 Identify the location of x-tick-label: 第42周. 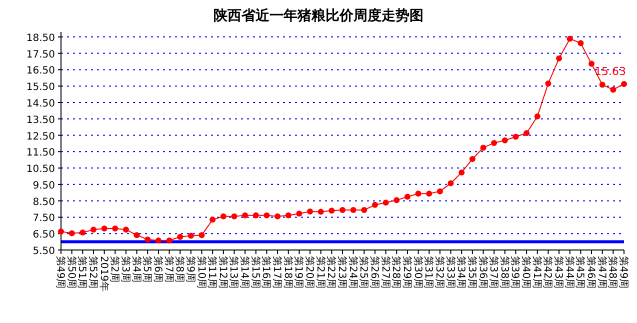
(548, 272).